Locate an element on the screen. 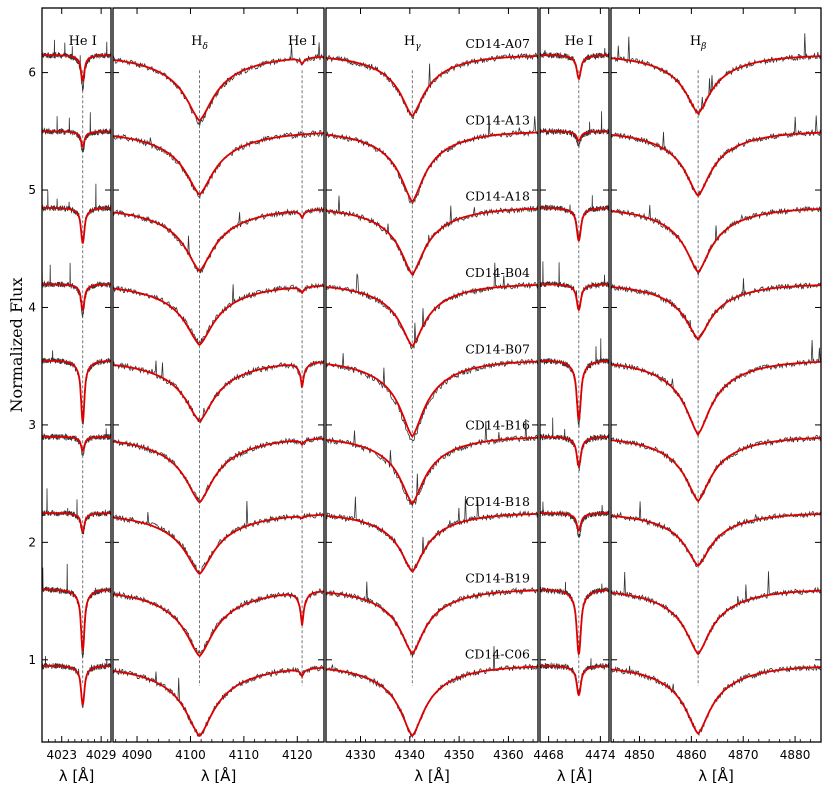  x-tick-label: 4468 is located at coordinates (548, 755).